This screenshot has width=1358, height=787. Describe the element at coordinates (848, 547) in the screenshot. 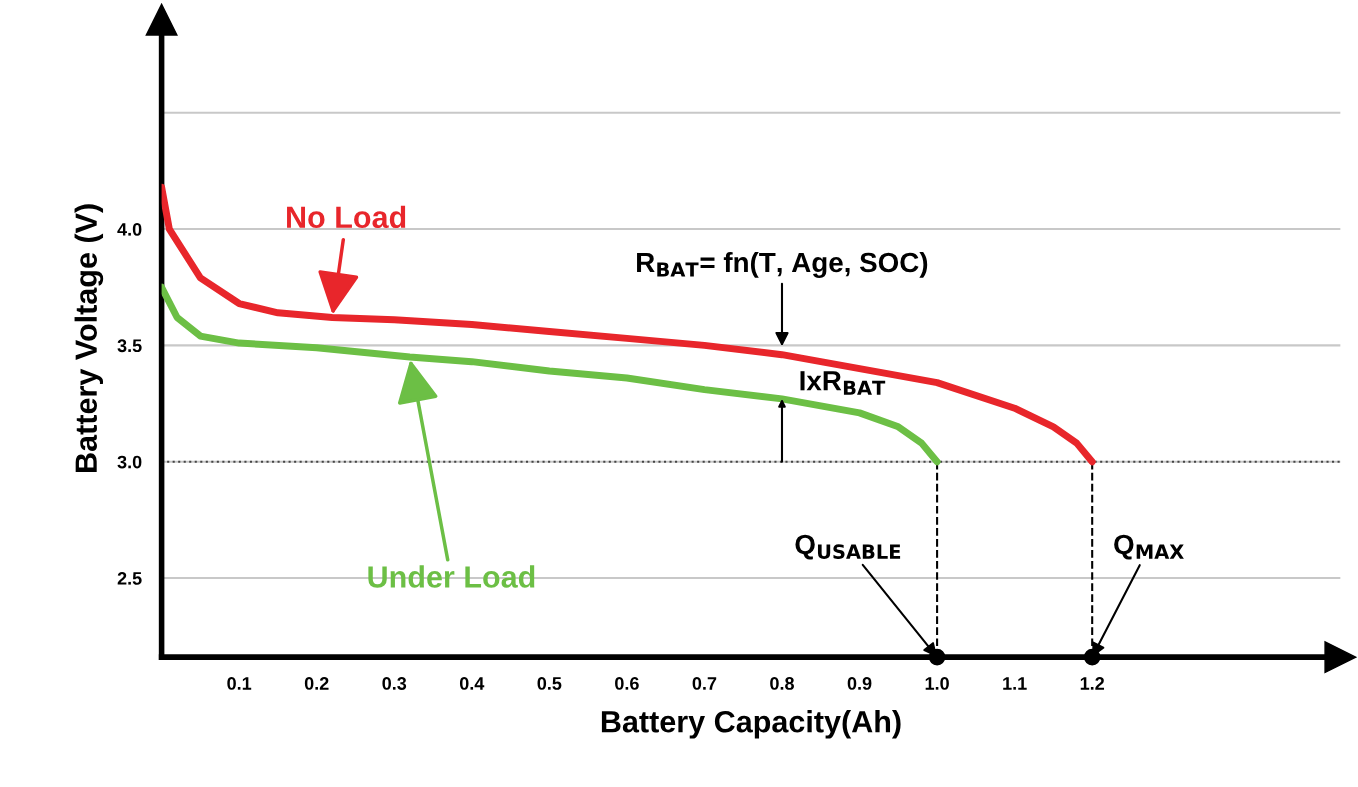

I see `annotation: Q$_{USABLE}$` at that location.